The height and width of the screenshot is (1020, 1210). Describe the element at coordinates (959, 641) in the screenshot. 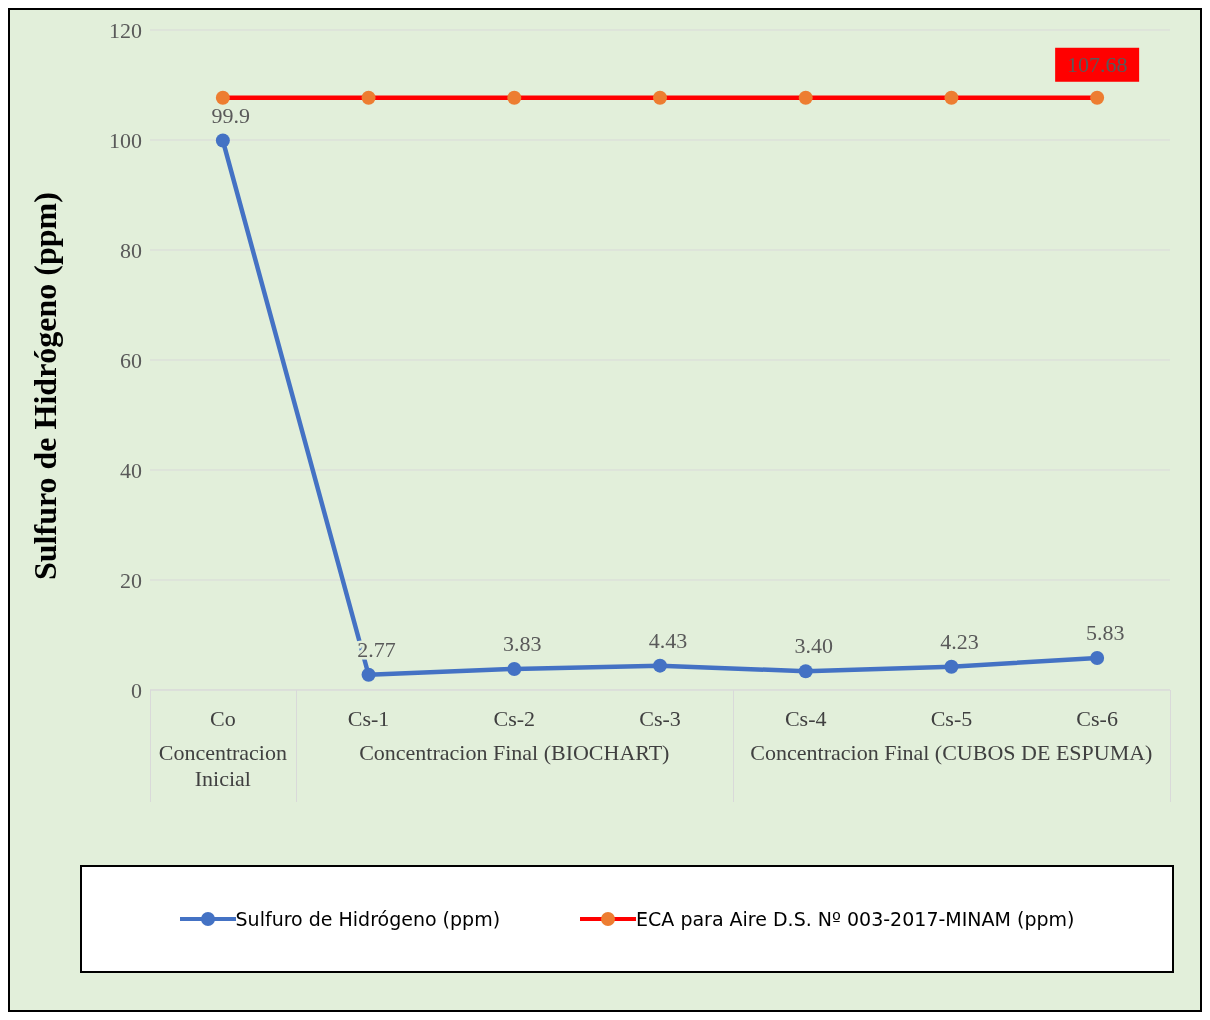

I see `data-label: 4.23` at that location.